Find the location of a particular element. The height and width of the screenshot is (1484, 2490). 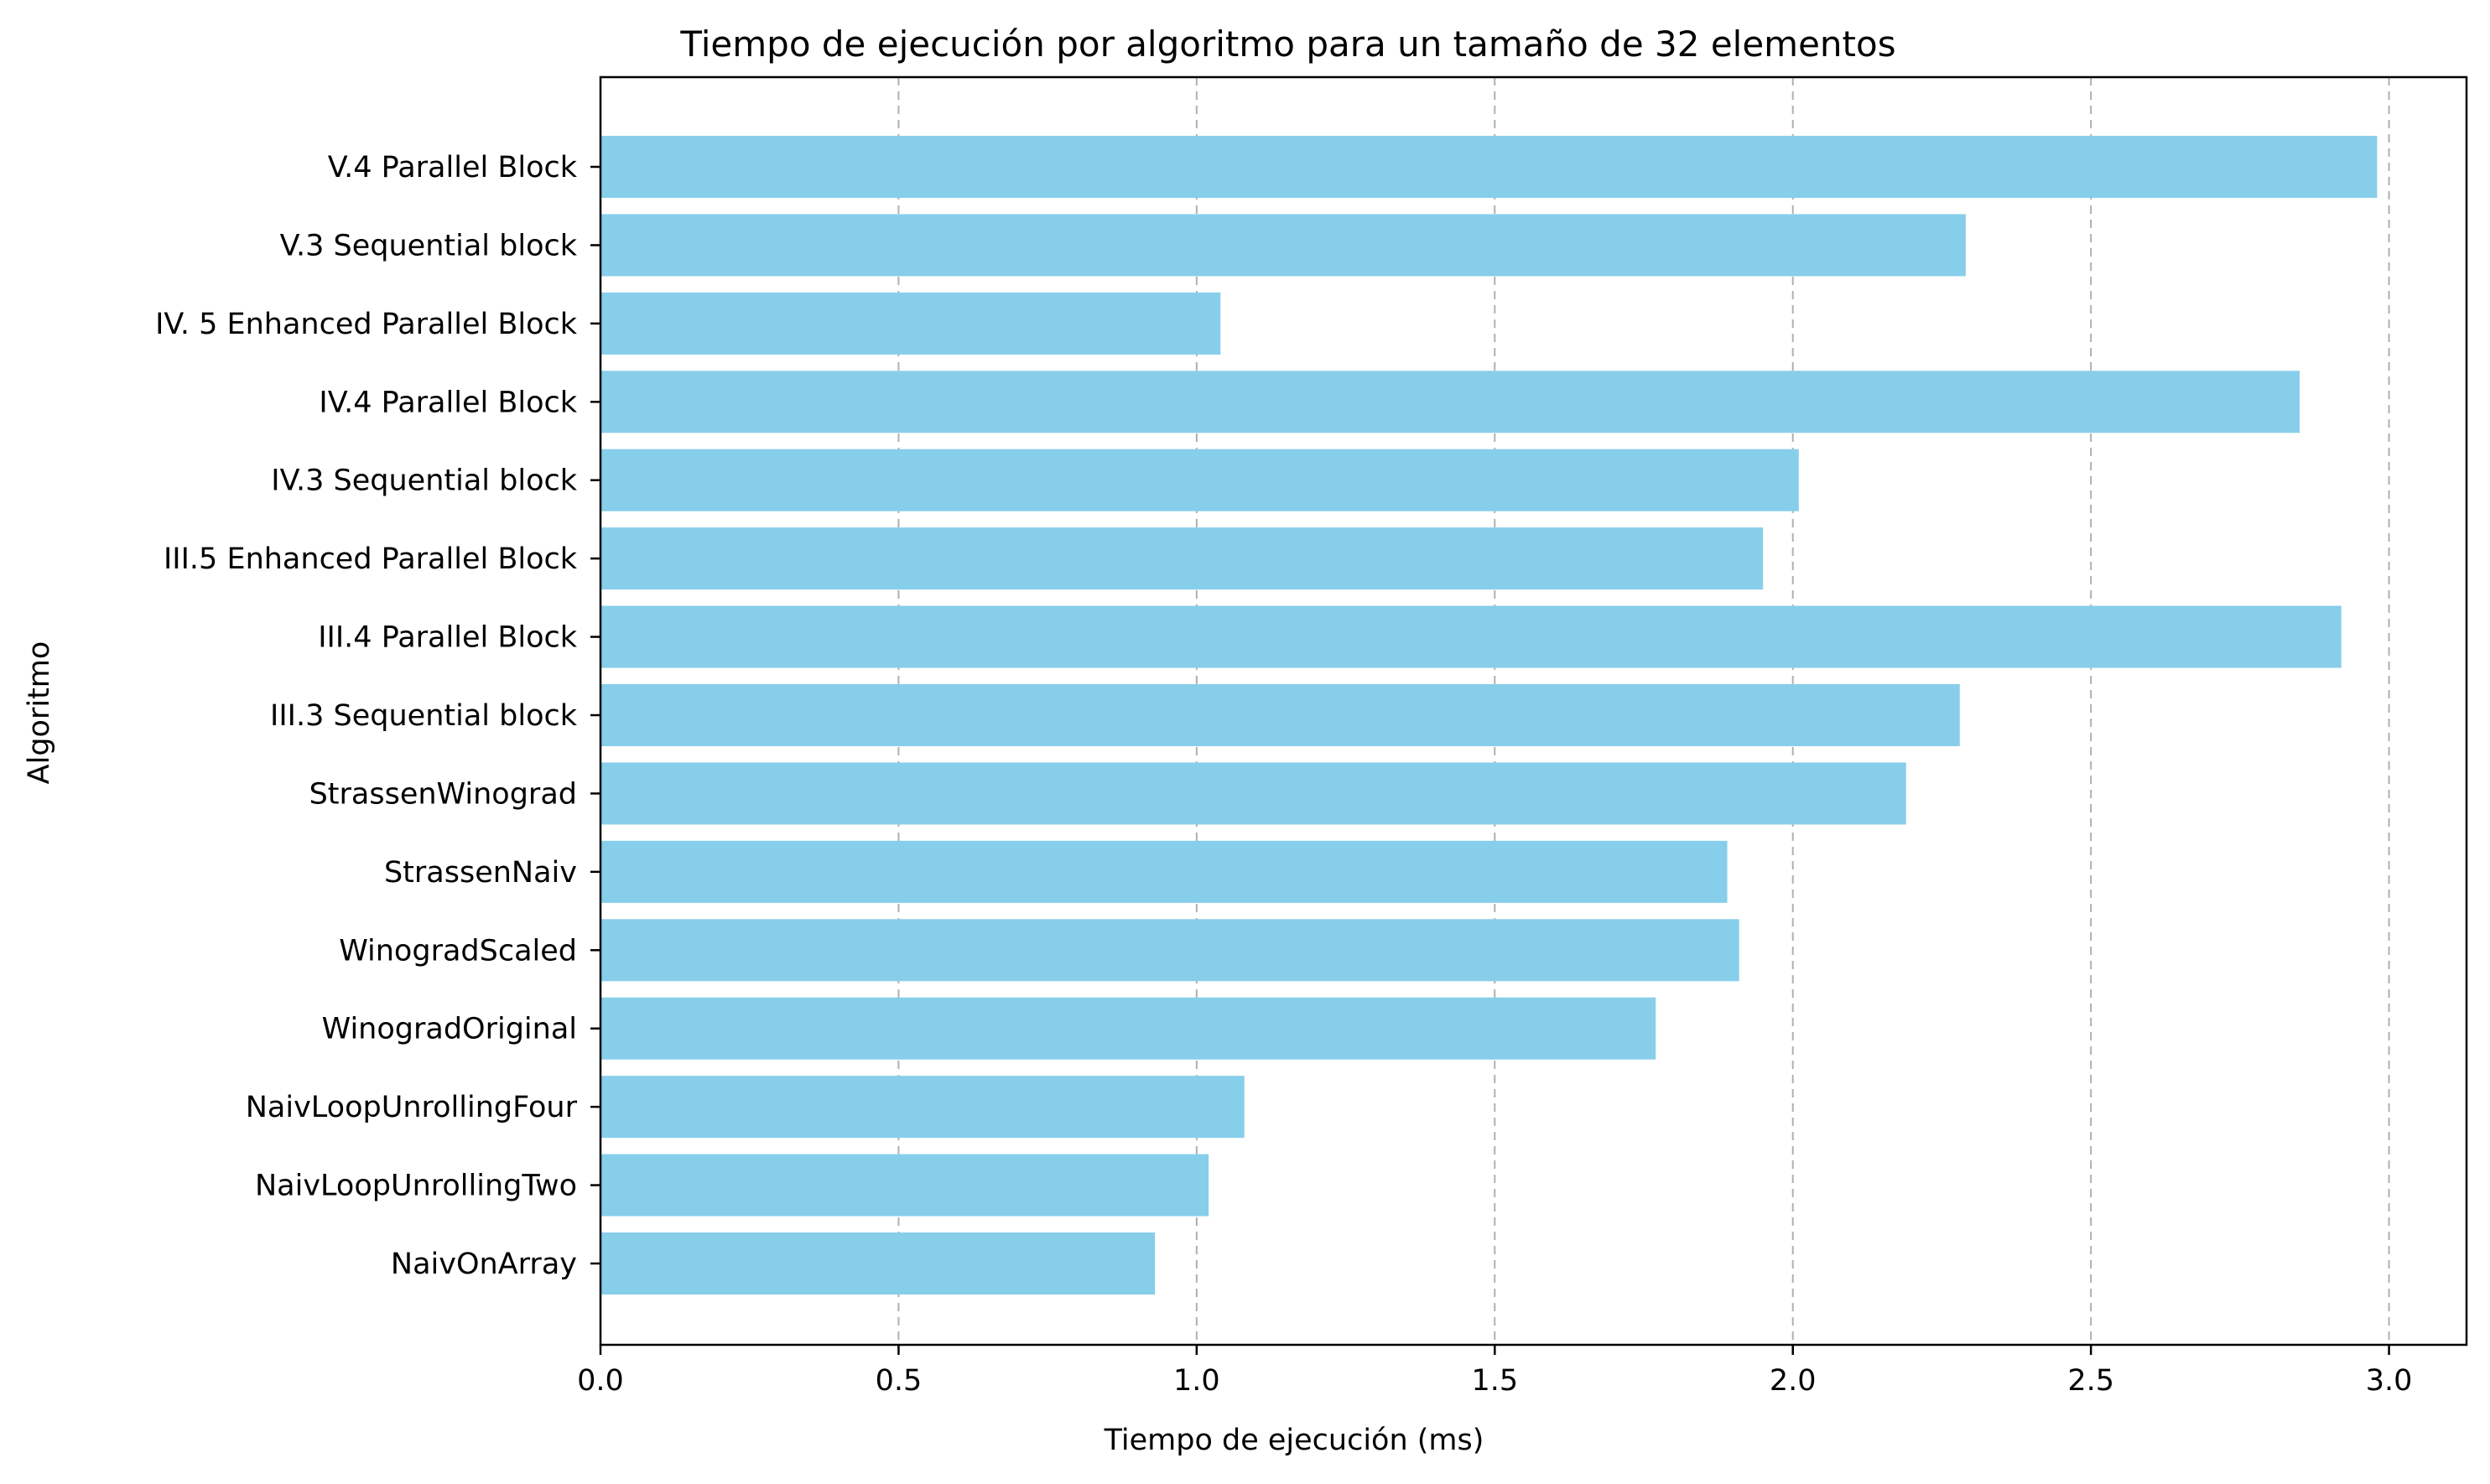

y-tick-label: III.5 Enhanced Parallel Block is located at coordinates (371, 559).